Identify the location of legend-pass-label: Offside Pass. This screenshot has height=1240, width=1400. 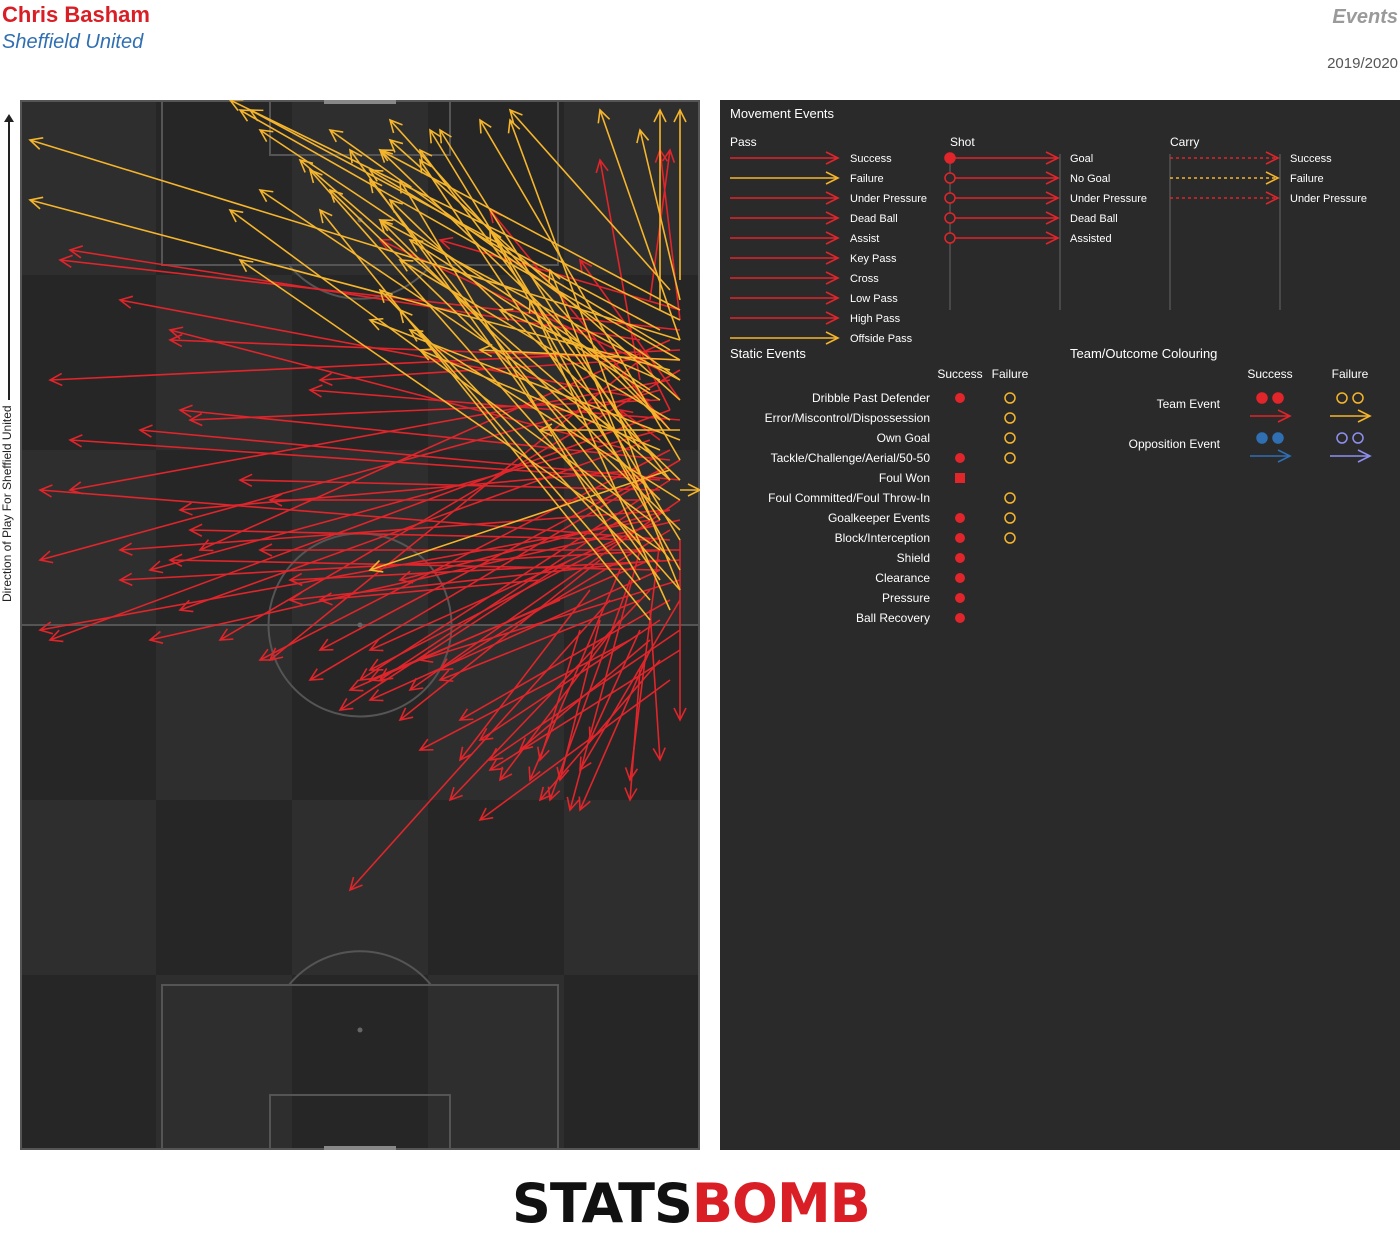
(881, 339).